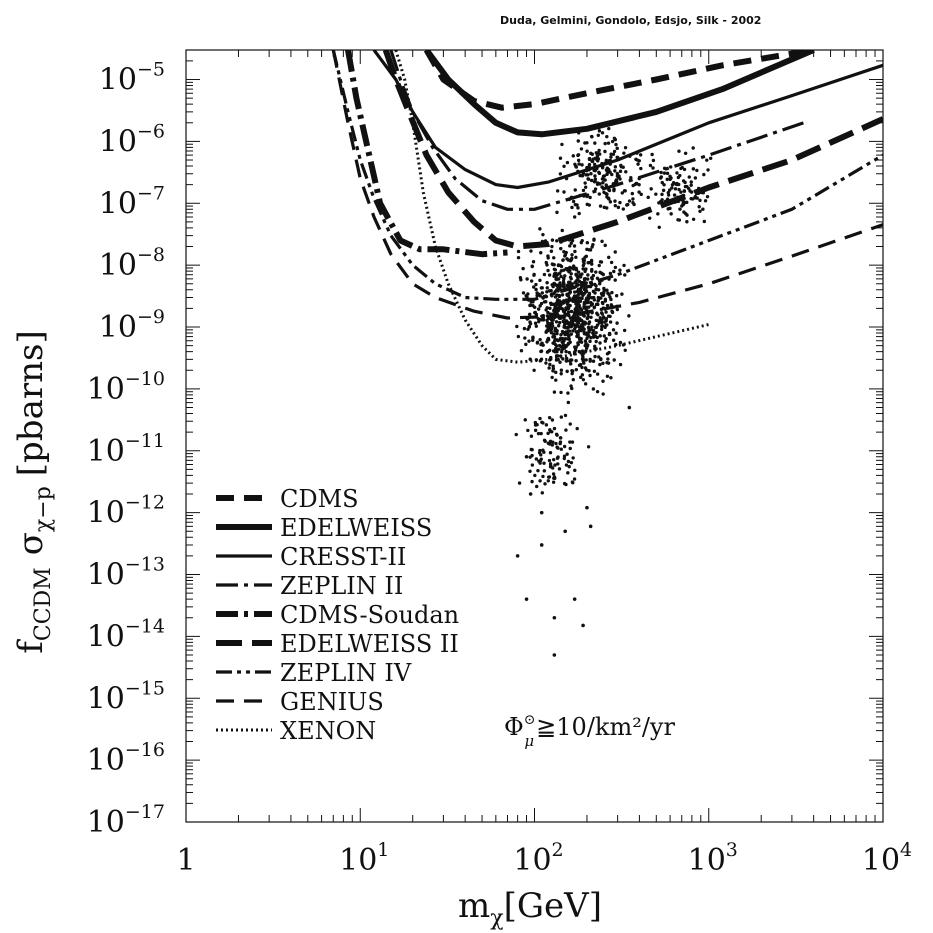 The image size is (933, 933). Describe the element at coordinates (126, 573) in the screenshot. I see `y-tick-label: 10−13` at that location.